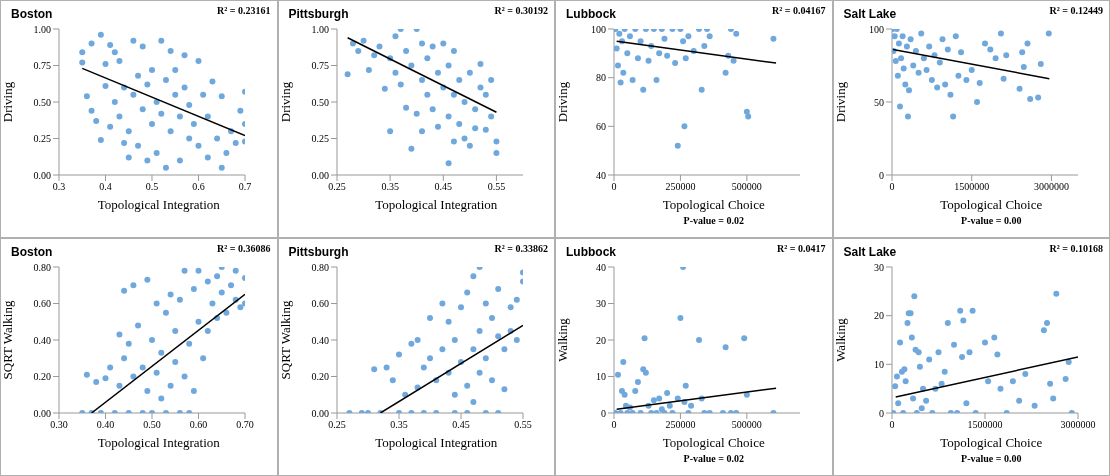 The height and width of the screenshot is (476, 1110). What do you see at coordinates (598, 29) in the screenshot?
I see `y-tick-label: 100` at bounding box center [598, 29].